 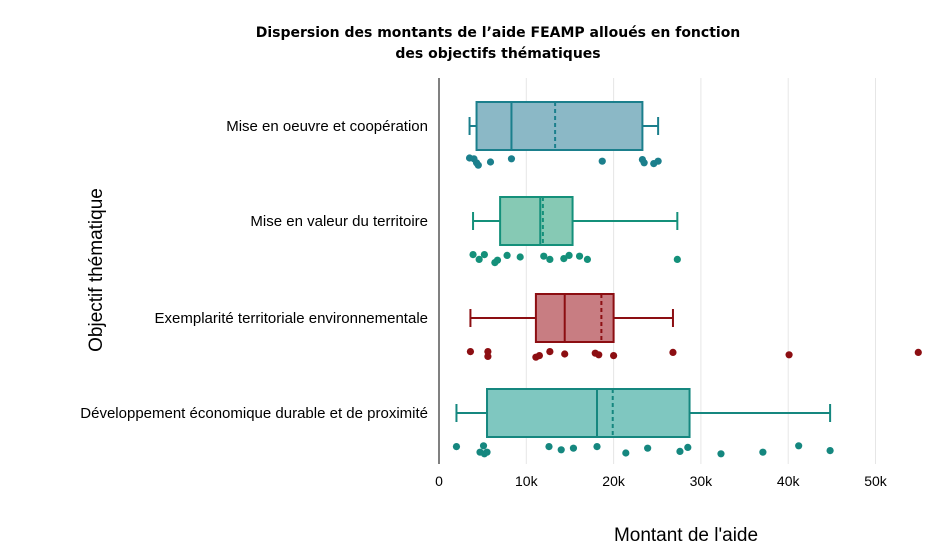 What do you see at coordinates (702, 481) in the screenshot?
I see `x-tick-label: 30k` at bounding box center [702, 481].